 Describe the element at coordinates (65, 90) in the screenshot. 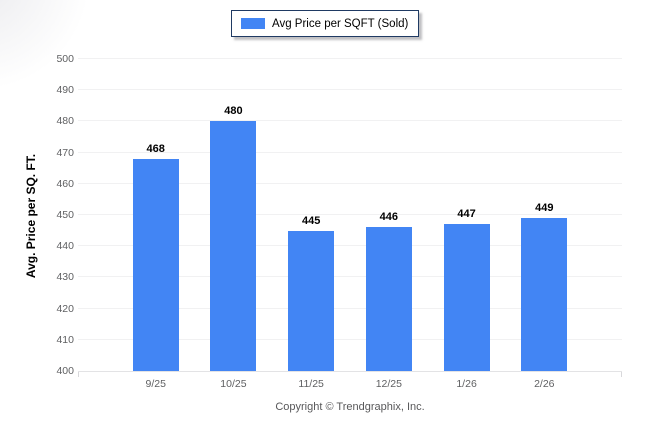

I see `y-tick-label: 490` at that location.